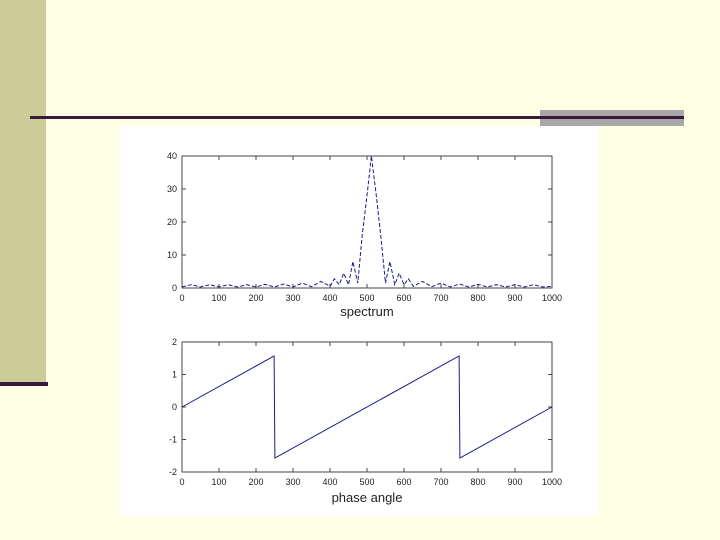  Describe the element at coordinates (173, 472) in the screenshot. I see `y-tick-label: -2` at that location.